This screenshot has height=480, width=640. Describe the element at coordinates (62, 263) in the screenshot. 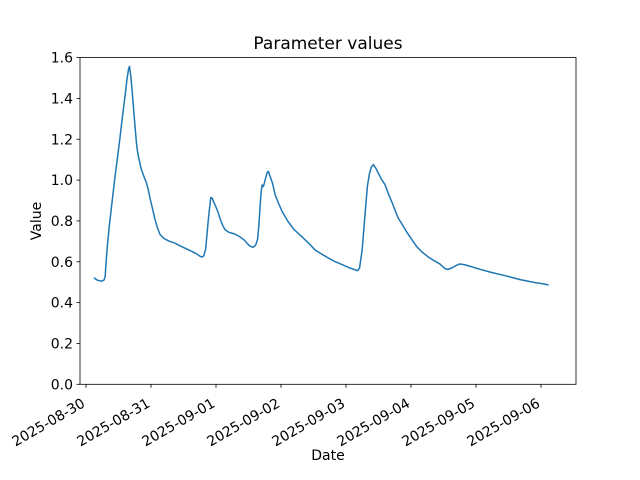

I see `y-tick-label: 0.6` at that location.